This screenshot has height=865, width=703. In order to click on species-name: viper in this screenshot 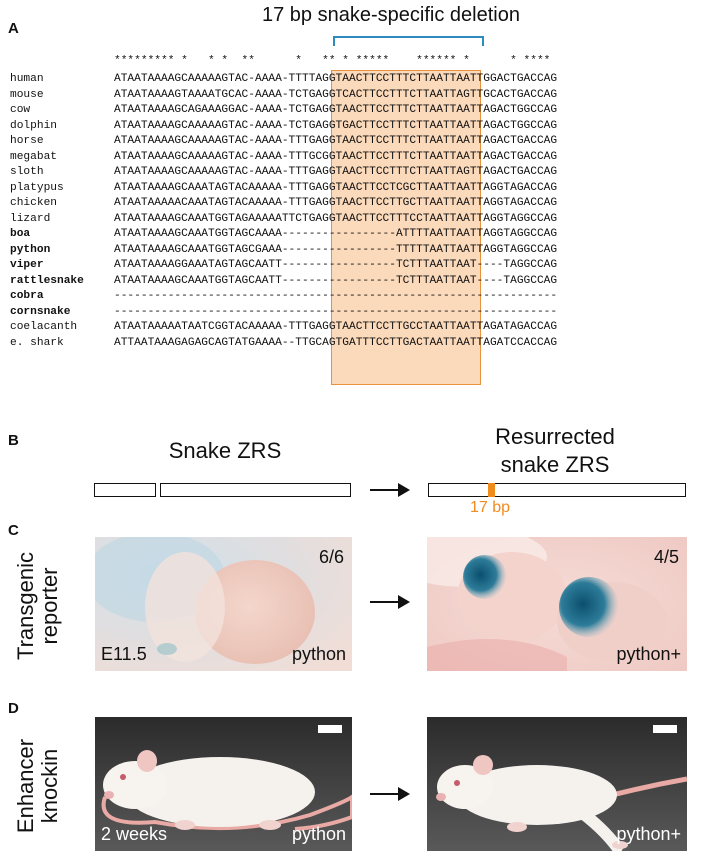, I will do `click(27, 265)`.